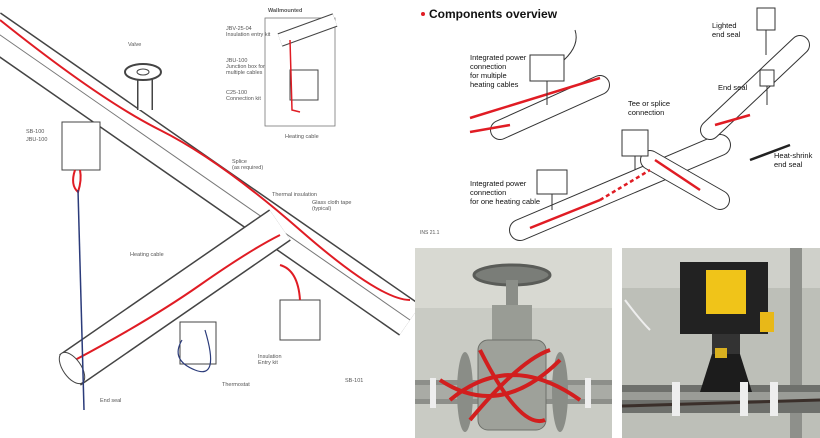 This screenshot has width=820, height=438. I want to click on bullet, so click(423, 14).